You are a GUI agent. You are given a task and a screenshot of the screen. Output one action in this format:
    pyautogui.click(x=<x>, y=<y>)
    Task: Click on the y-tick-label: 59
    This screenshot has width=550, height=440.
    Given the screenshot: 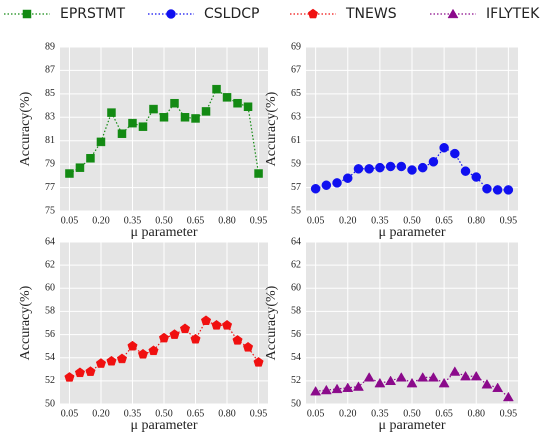 What is the action you would take?
    pyautogui.click(x=296, y=163)
    